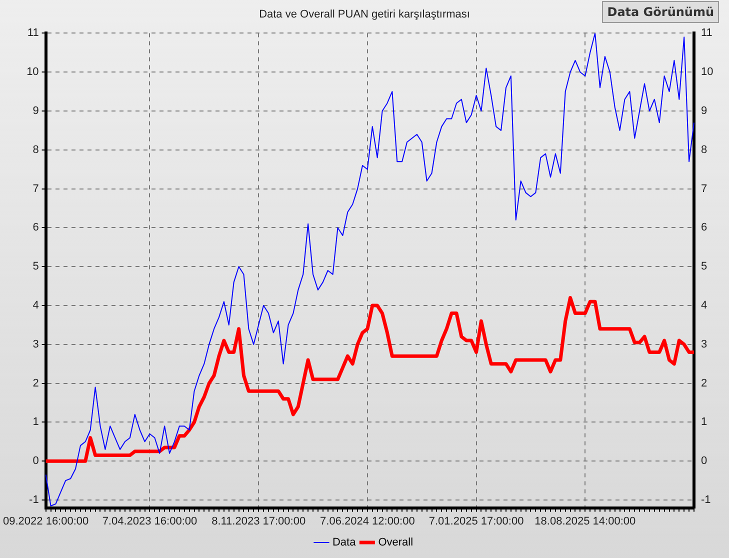 This screenshot has height=558, width=729. I want to click on y-tick-label: 10, so click(32, 72).